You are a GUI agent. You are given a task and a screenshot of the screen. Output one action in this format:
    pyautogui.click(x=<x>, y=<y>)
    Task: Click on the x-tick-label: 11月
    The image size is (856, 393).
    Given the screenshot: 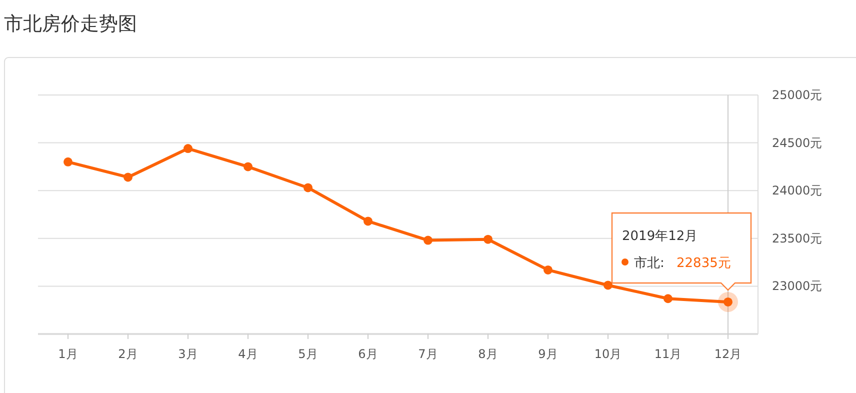 What is the action you would take?
    pyautogui.click(x=668, y=354)
    